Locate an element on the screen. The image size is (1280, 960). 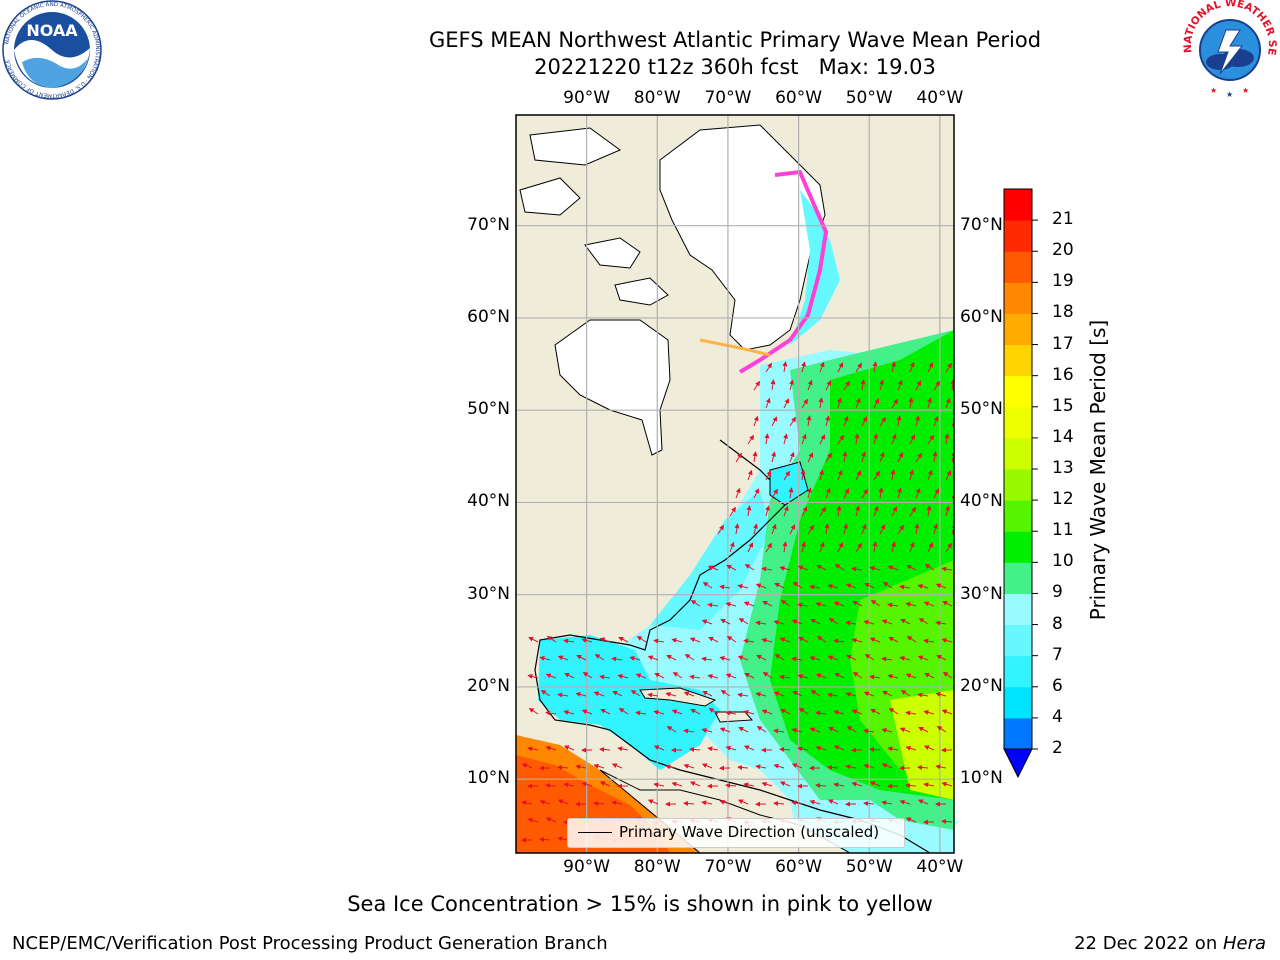
lon-tick-label-bottom: 40°W is located at coordinates (940, 867).